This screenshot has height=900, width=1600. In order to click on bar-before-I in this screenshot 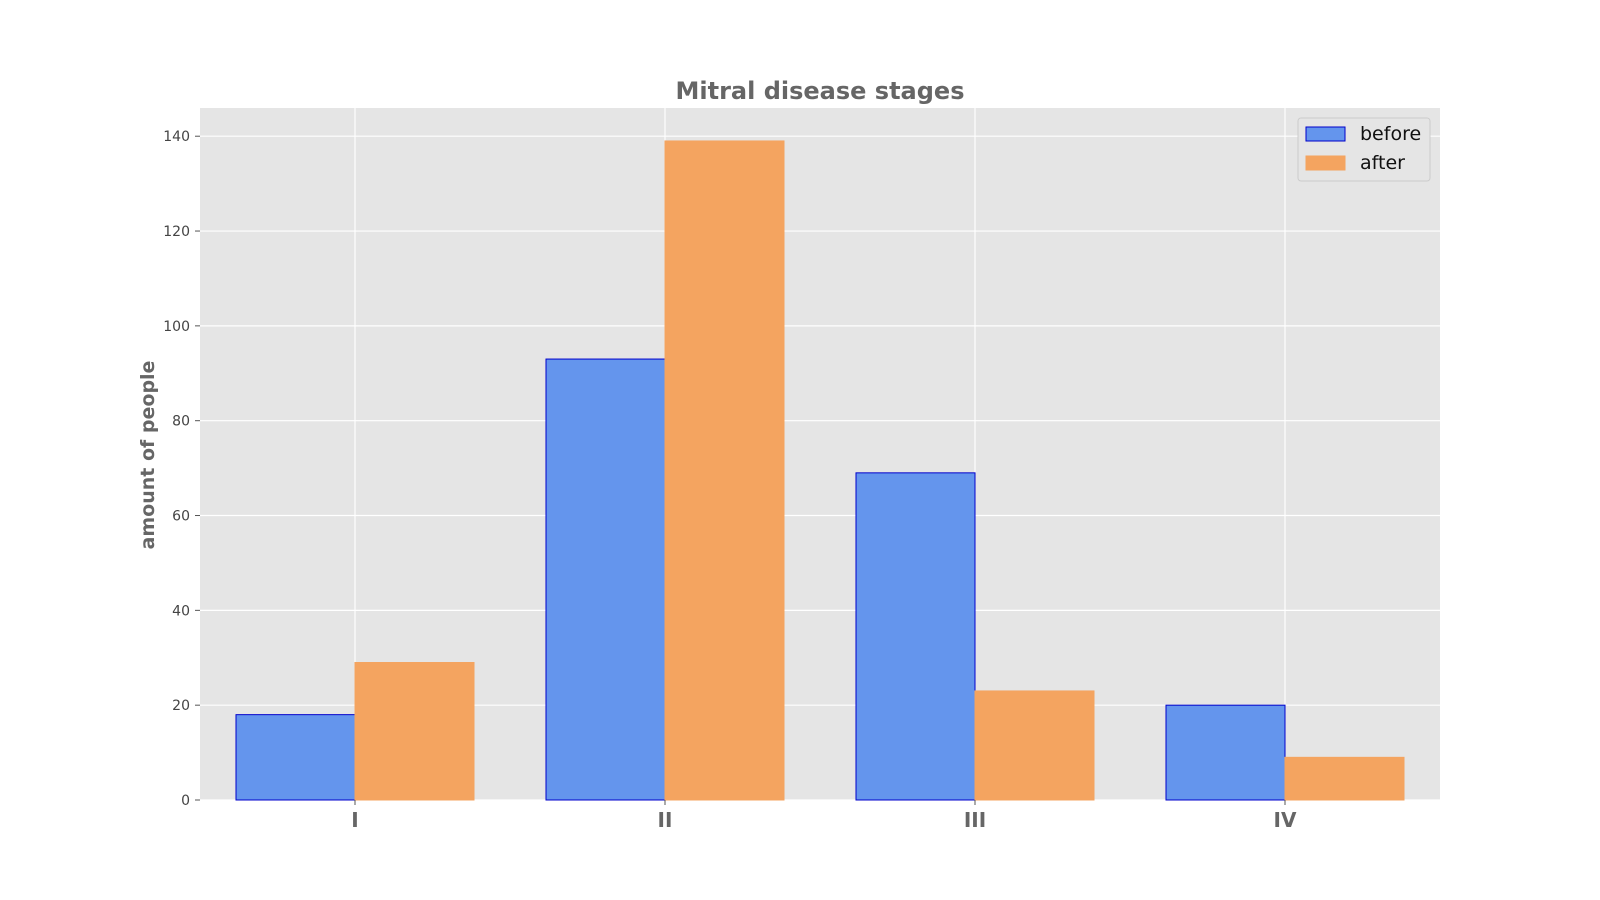, I will do `click(295, 757)`.